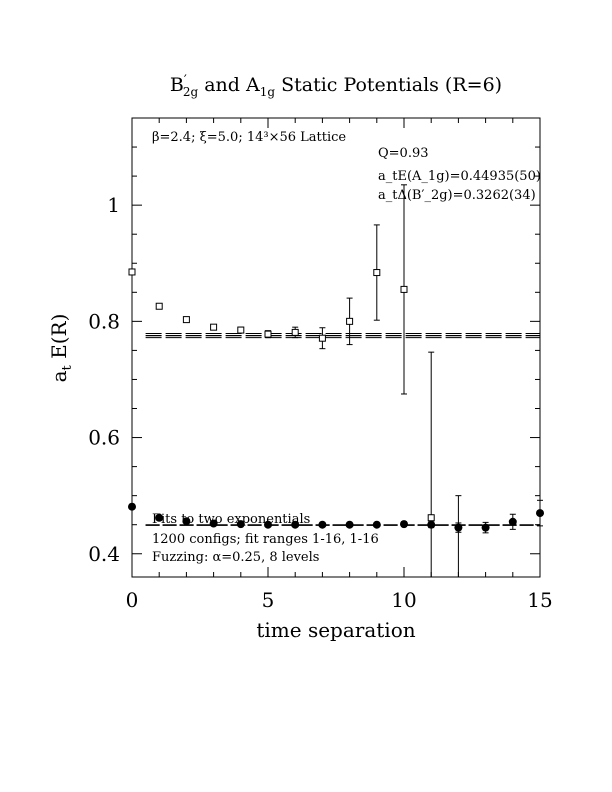  I want to click on x-tick-label: 0, so click(132, 600).